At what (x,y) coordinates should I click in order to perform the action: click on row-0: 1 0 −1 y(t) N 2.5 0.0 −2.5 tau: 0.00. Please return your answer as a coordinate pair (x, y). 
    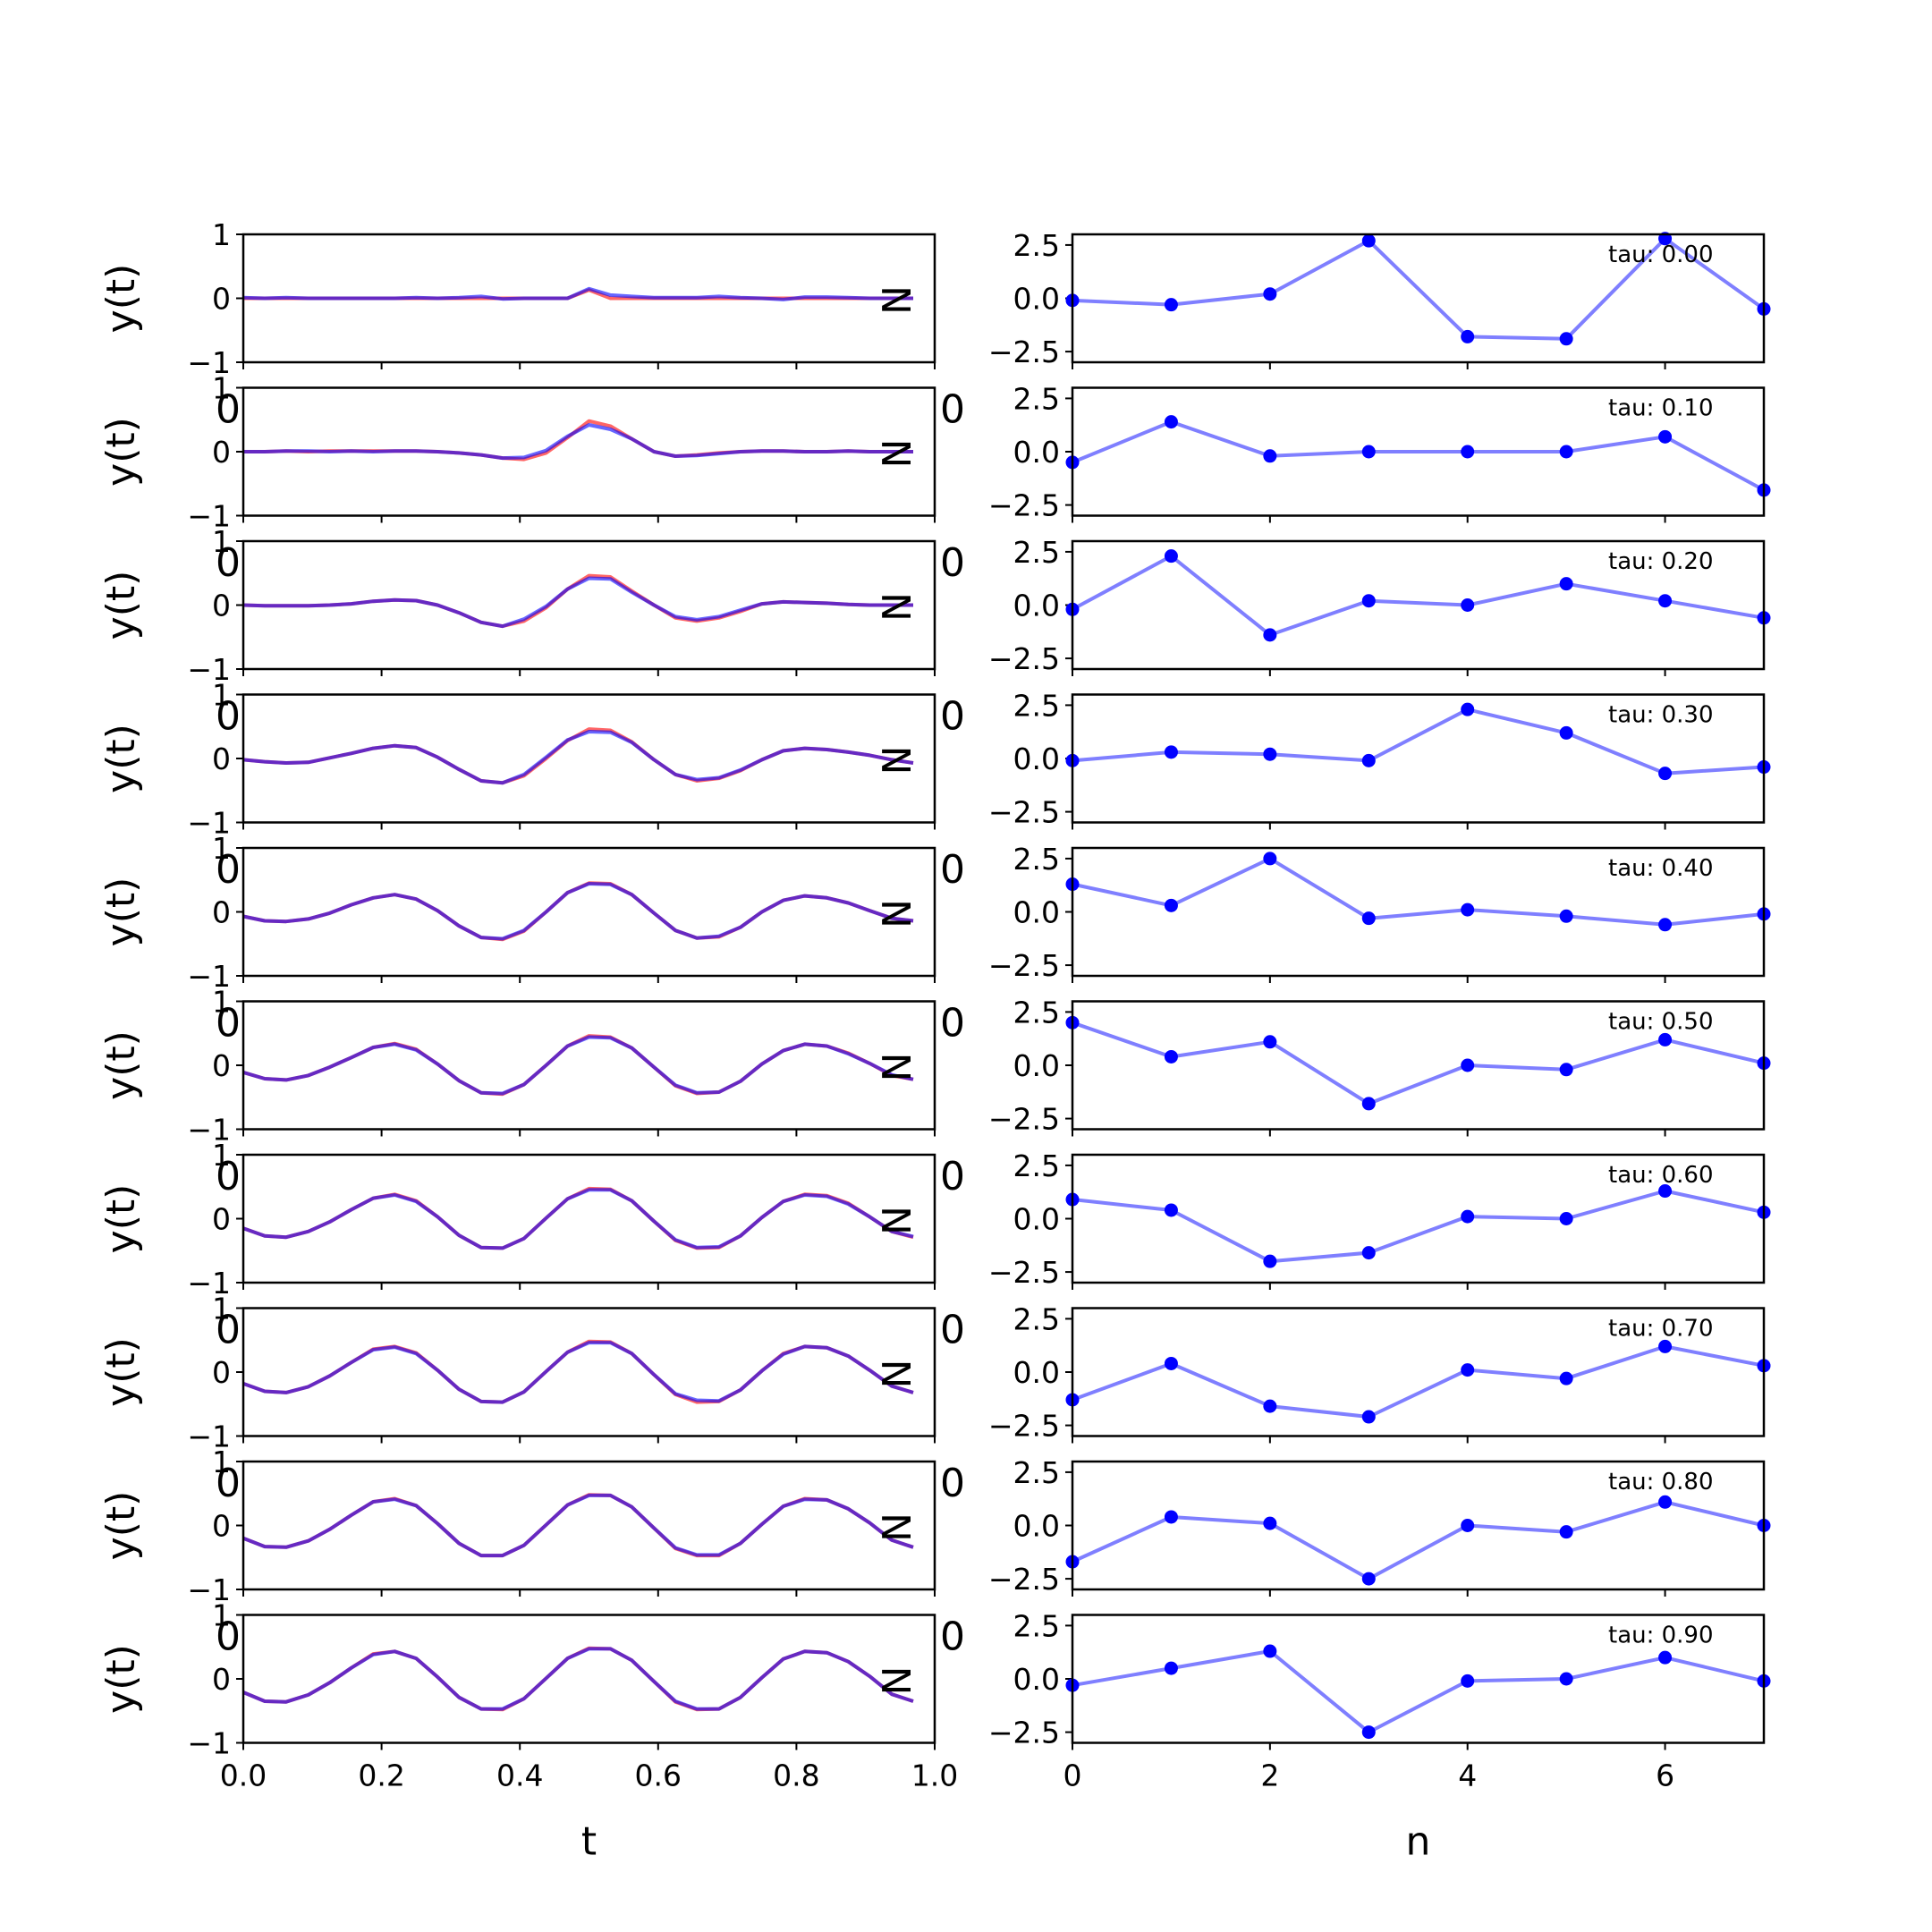
    Looking at the image, I should click on (934, 298).